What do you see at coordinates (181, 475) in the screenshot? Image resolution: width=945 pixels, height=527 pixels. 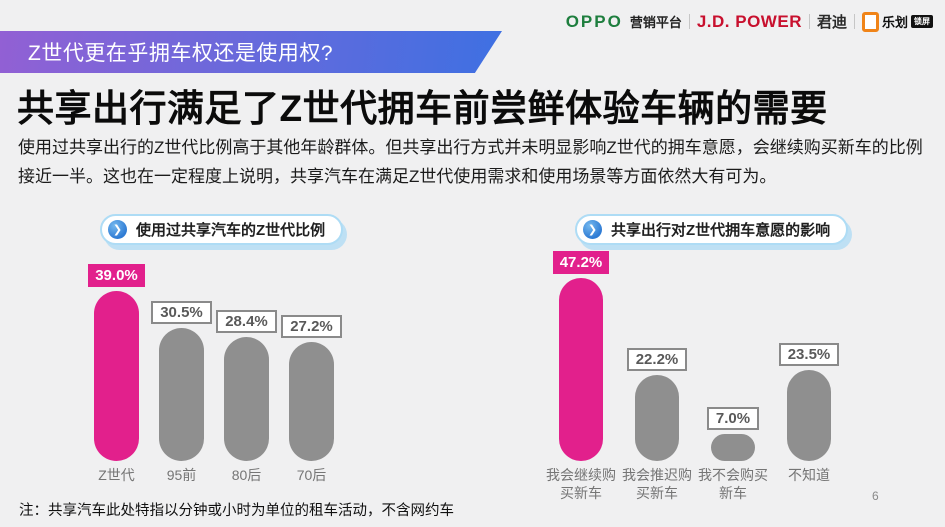 I see `category-label: 95前` at bounding box center [181, 475].